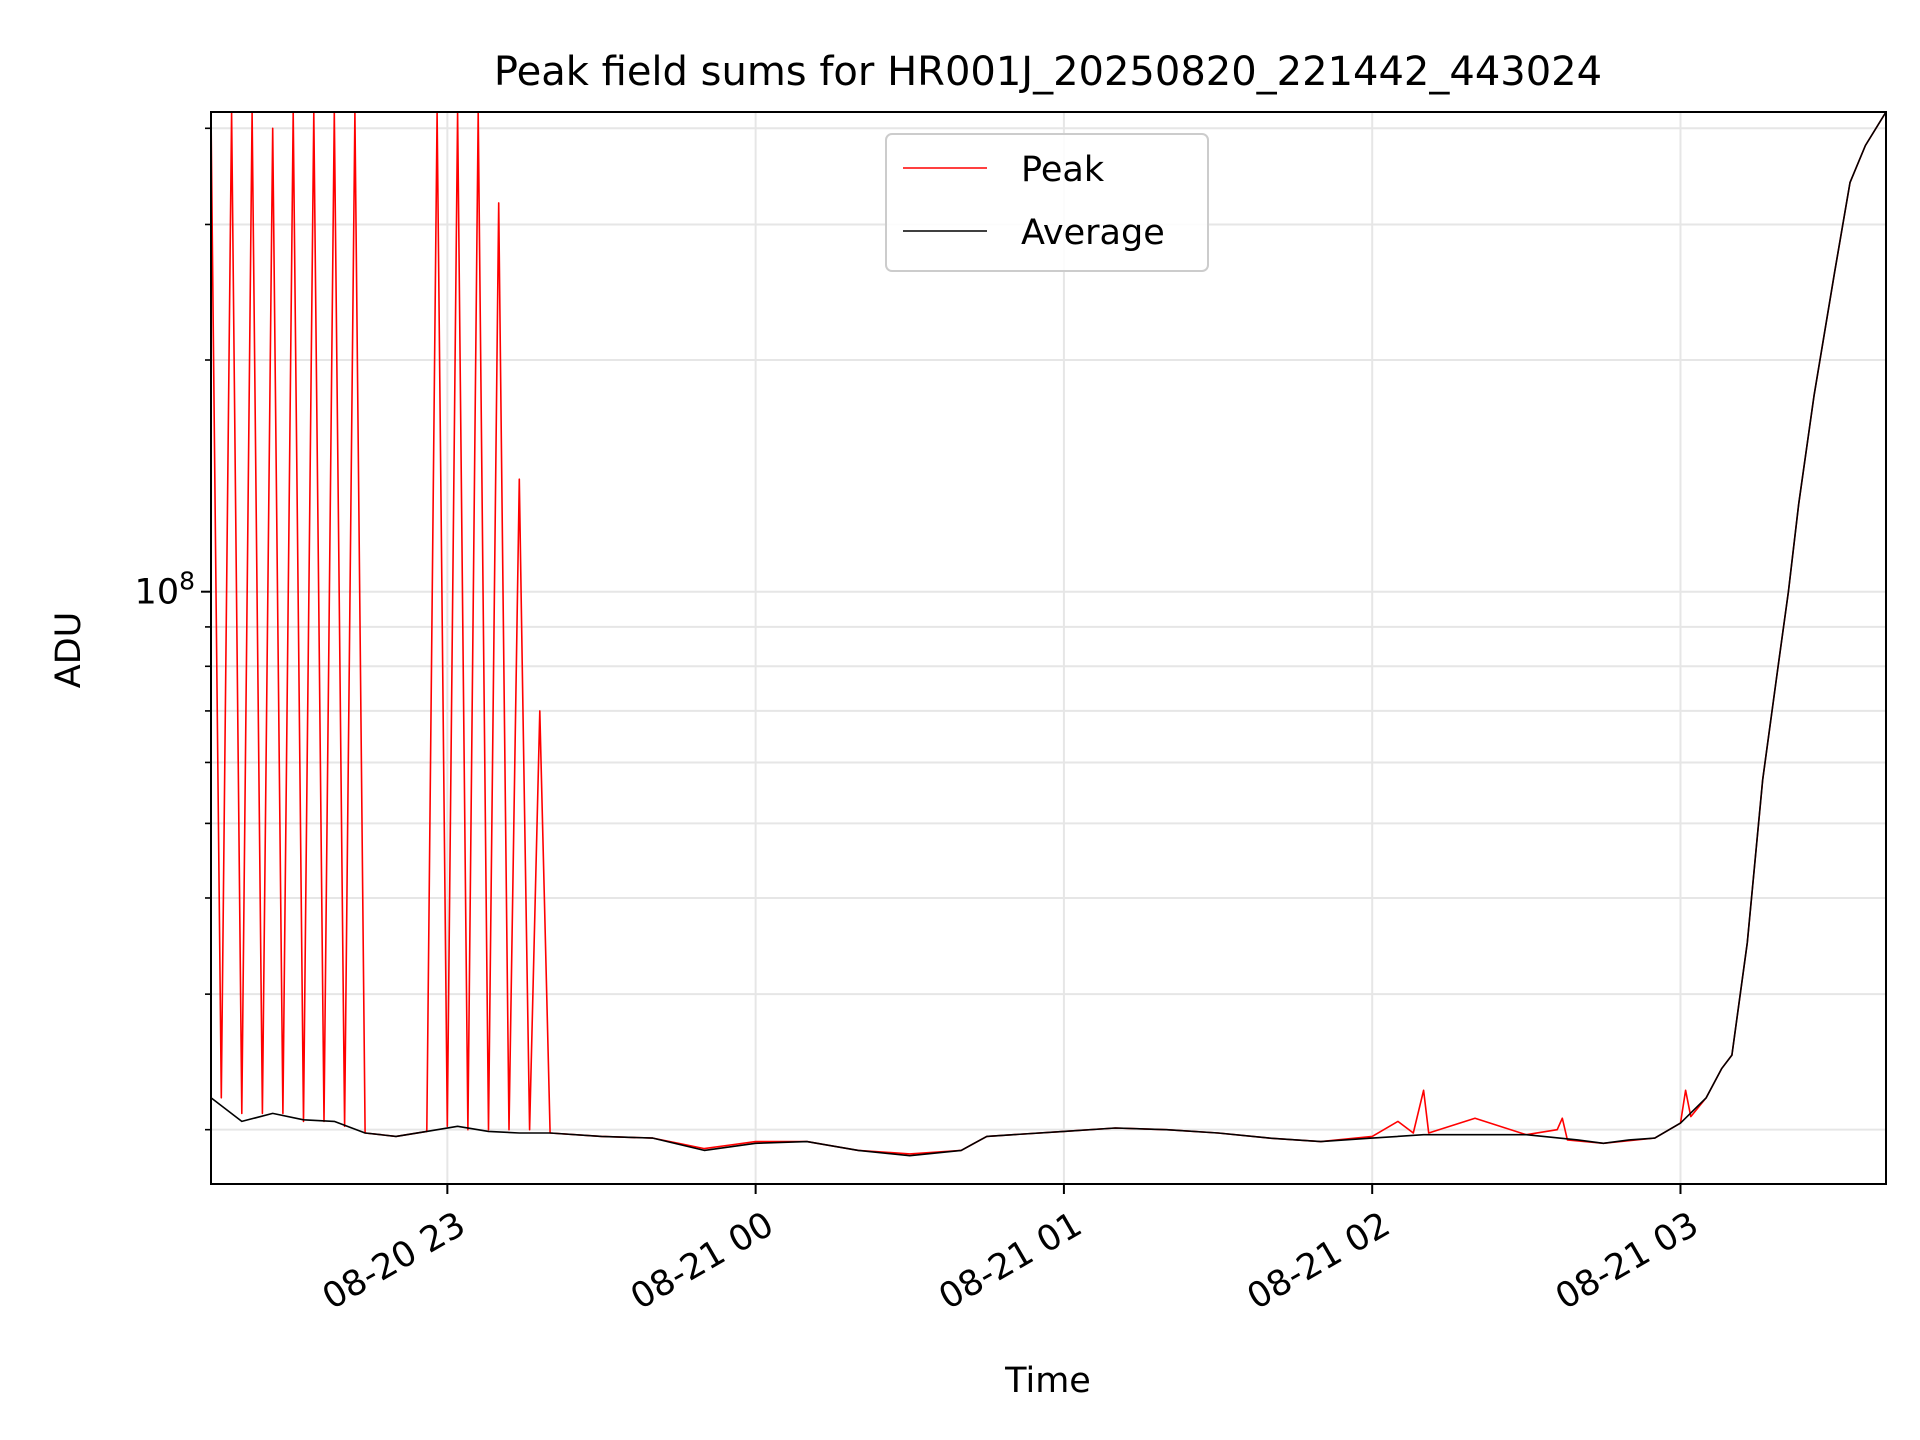  I want to click on y-tick-label: 108, so click(165, 590).